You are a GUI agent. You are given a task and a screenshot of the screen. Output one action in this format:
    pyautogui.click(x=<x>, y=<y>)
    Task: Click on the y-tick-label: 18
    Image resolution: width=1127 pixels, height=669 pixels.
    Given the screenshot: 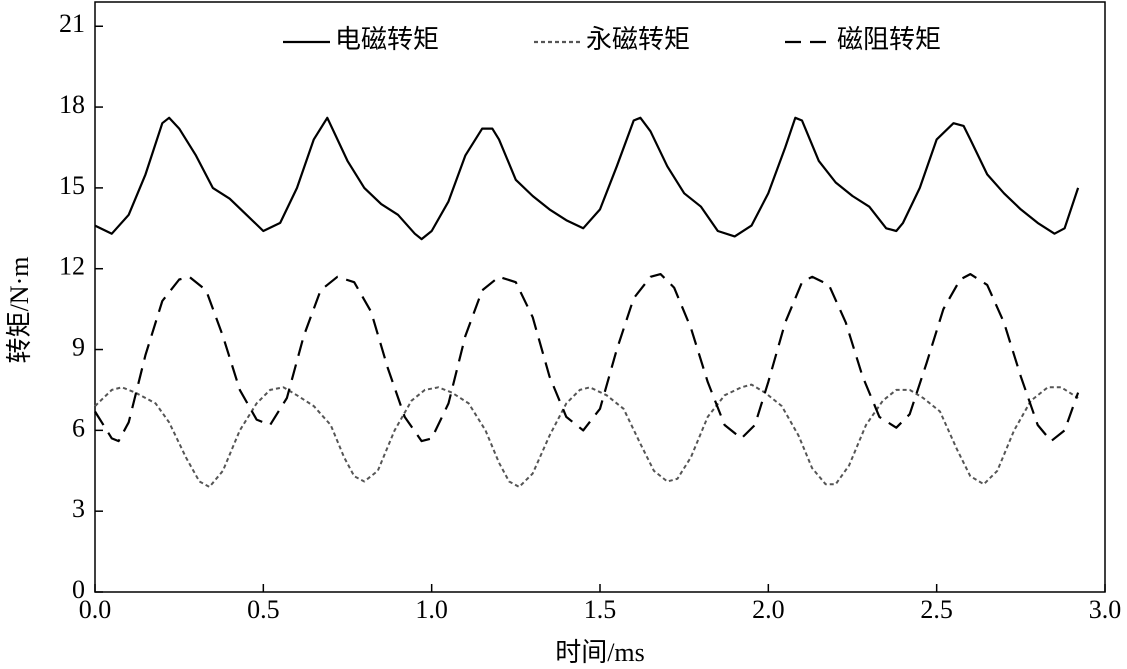 What is the action you would take?
    pyautogui.click(x=72, y=104)
    